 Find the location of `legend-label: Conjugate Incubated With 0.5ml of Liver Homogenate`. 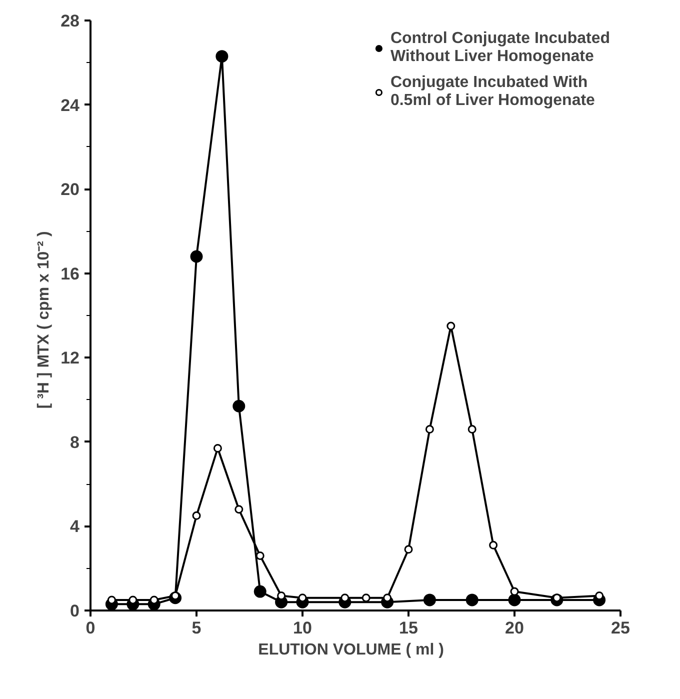

legend-label: Conjugate Incubated With 0.5ml of Liver Homogenate is located at coordinates (492, 92).